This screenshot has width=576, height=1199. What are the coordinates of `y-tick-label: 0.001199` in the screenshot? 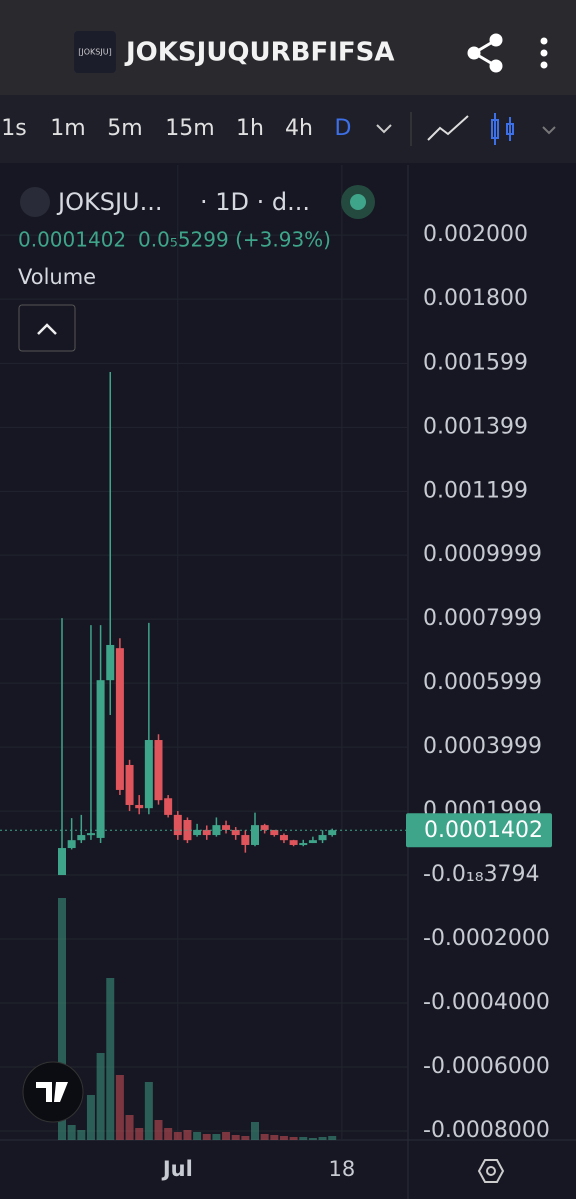 It's located at (475, 490).